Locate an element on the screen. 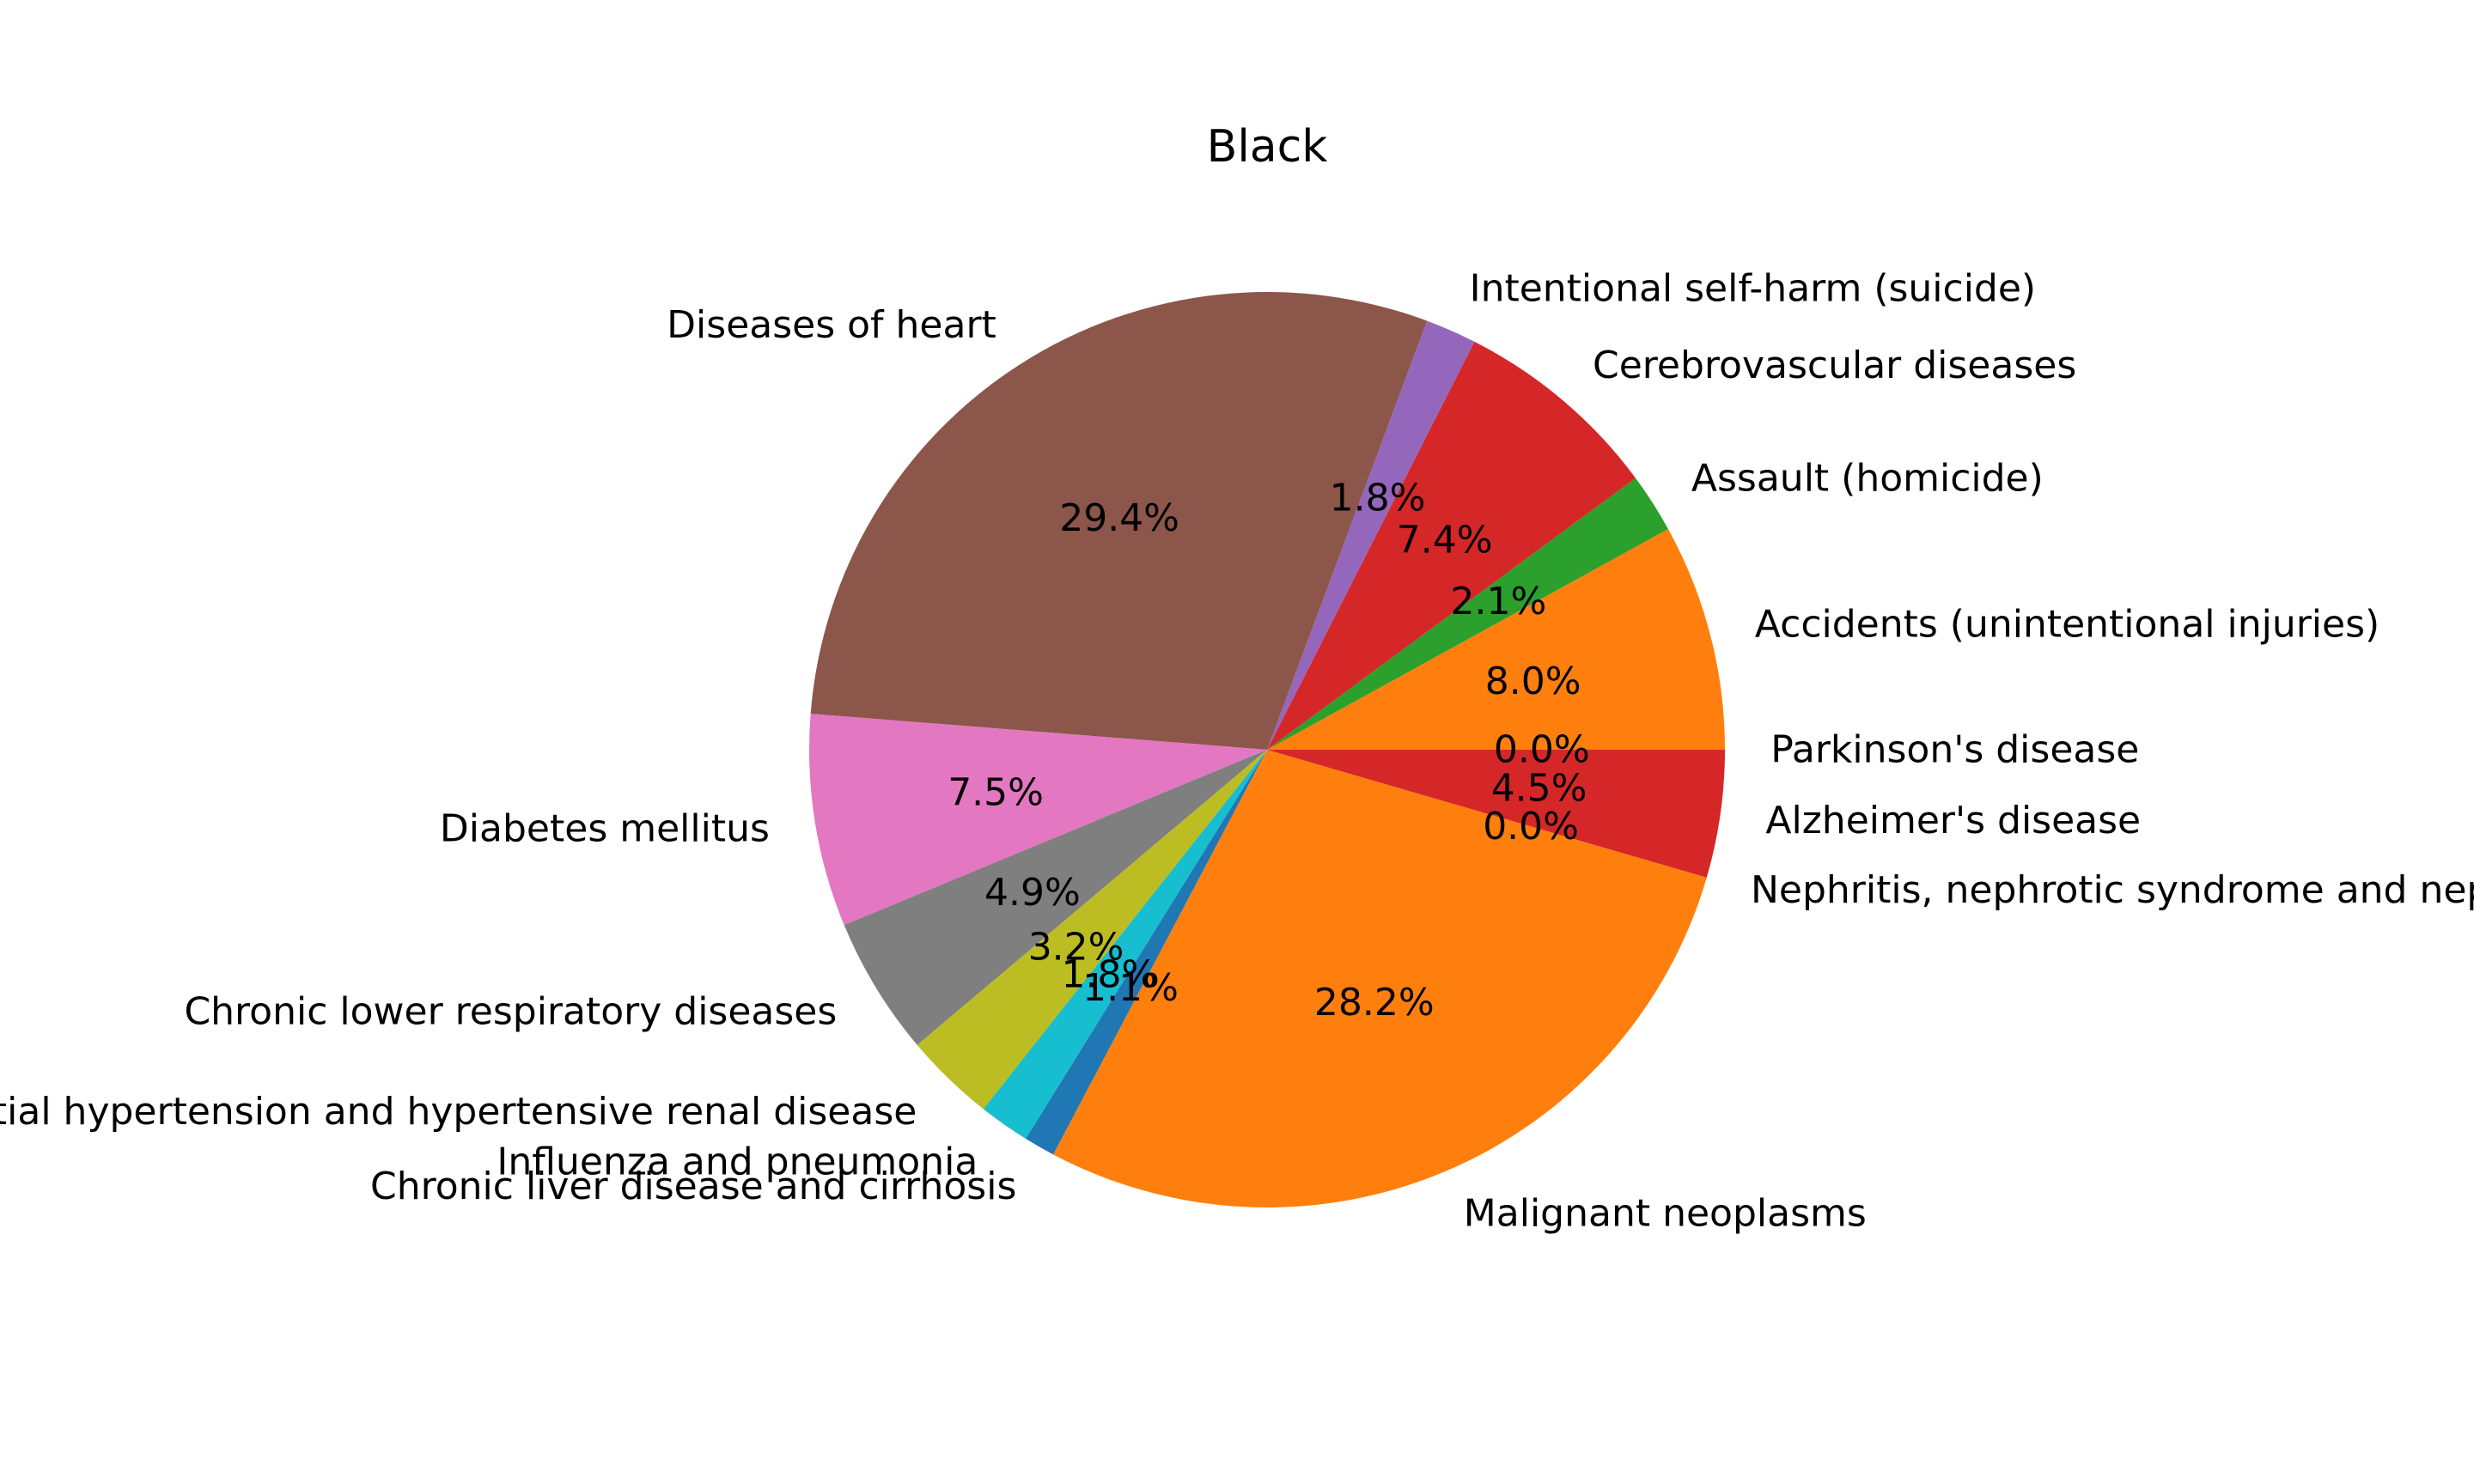 This screenshot has height=1484, width=2474. pie-slice-assault-homicide is located at coordinates (1467, 614).